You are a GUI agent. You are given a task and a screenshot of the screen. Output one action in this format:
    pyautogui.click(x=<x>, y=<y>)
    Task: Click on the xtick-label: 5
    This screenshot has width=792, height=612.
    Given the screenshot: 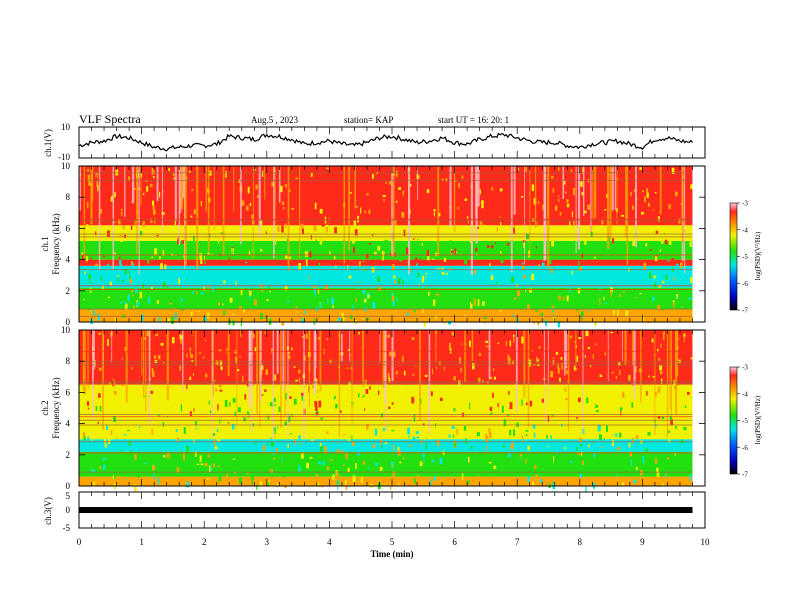 What is the action you would take?
    pyautogui.click(x=392, y=542)
    